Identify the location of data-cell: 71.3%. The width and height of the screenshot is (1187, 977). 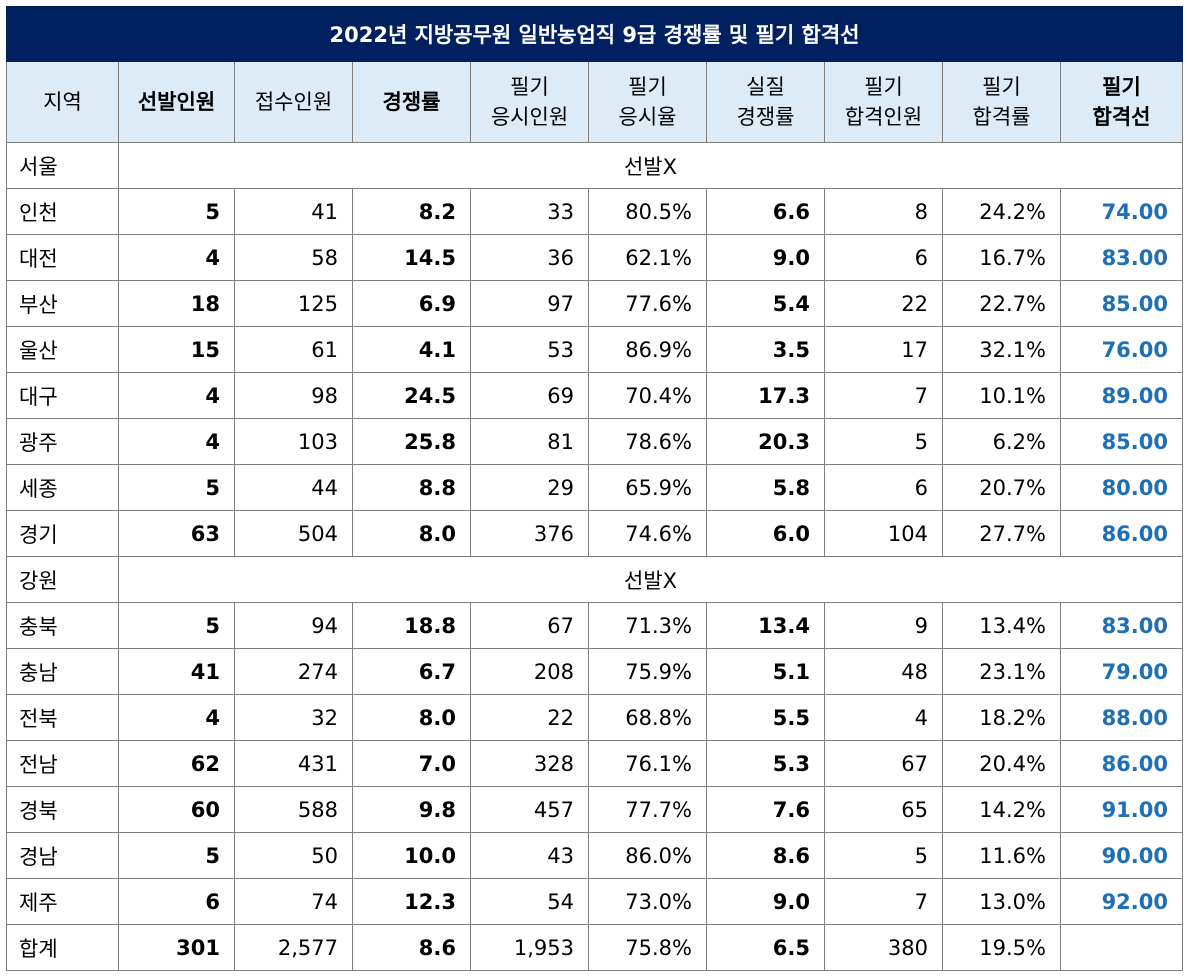
(647, 625).